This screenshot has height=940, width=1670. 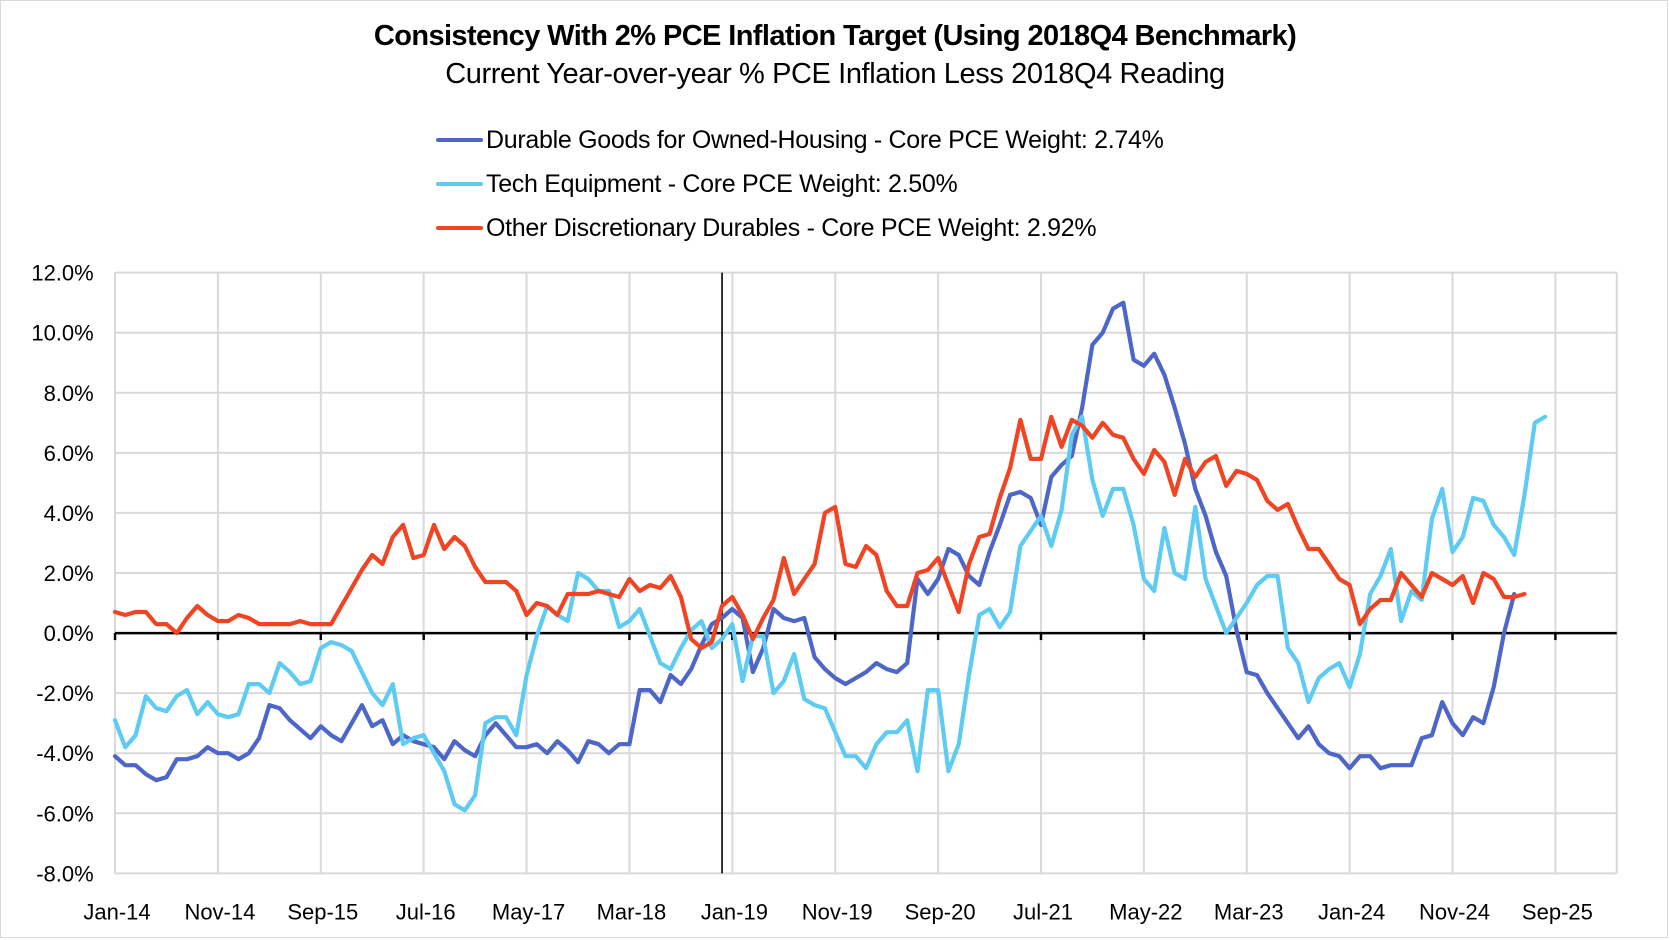 What do you see at coordinates (1043, 911) in the screenshot?
I see `x-tick-label: Jul-21` at bounding box center [1043, 911].